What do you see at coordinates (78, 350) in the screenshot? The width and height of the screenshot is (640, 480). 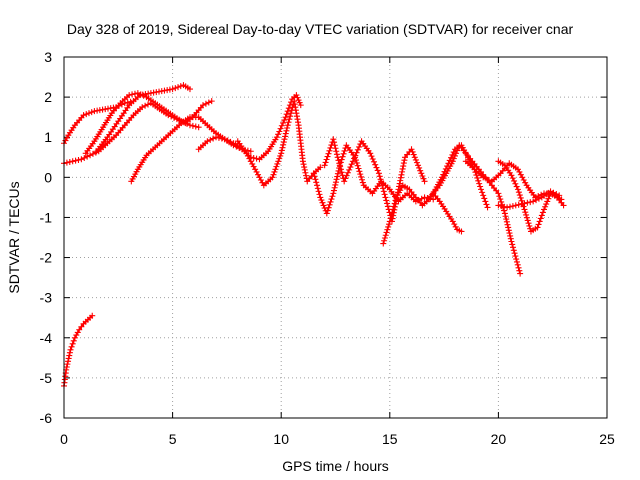 I see `series-markers` at bounding box center [78, 350].